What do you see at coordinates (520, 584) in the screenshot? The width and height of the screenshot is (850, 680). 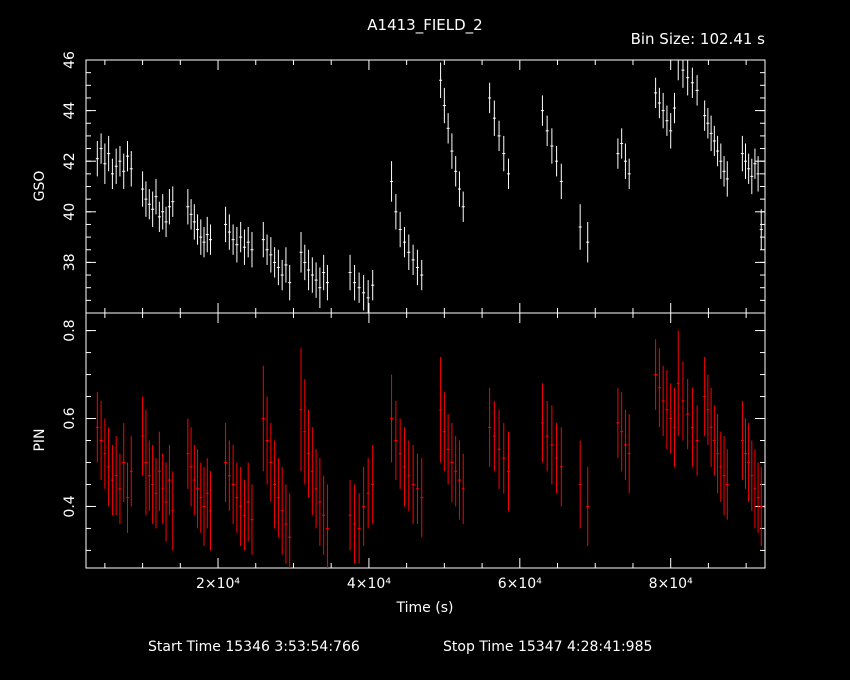 I see `x-tick-label: 6×10⁴` at bounding box center [520, 584].